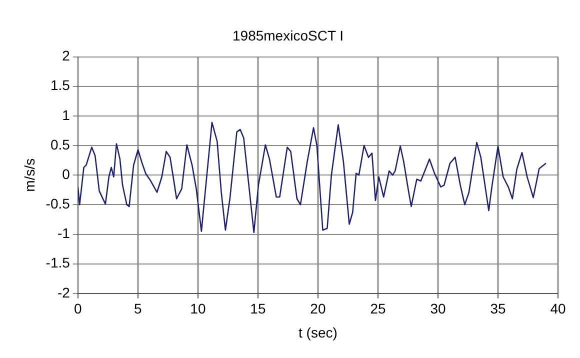 This screenshot has width=580, height=358. What do you see at coordinates (318, 308) in the screenshot?
I see `x-tick-label: 20` at bounding box center [318, 308].